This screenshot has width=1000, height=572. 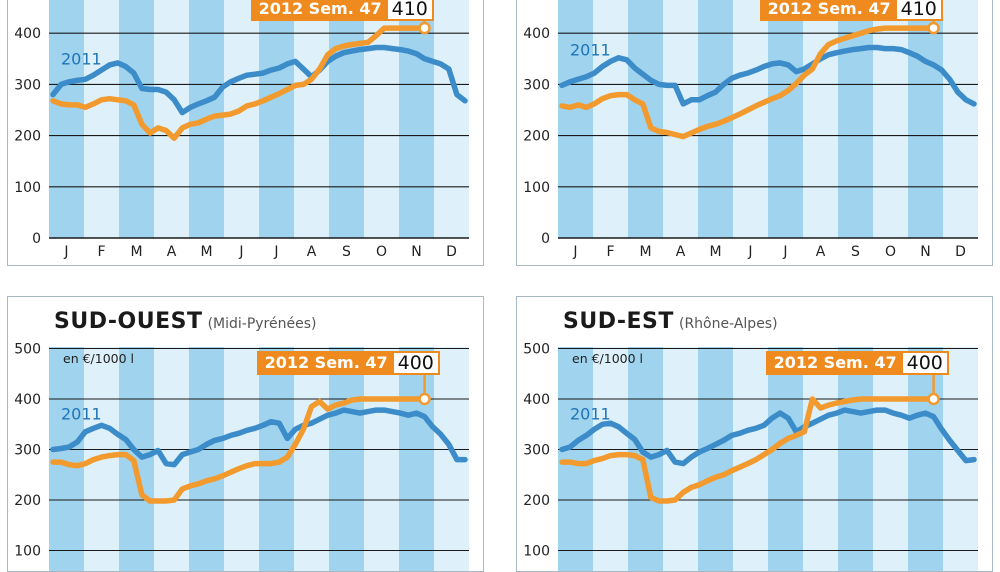 What do you see at coordinates (128, 321) in the screenshot?
I see `chart-title-region: SUD-OUEST` at bounding box center [128, 321].